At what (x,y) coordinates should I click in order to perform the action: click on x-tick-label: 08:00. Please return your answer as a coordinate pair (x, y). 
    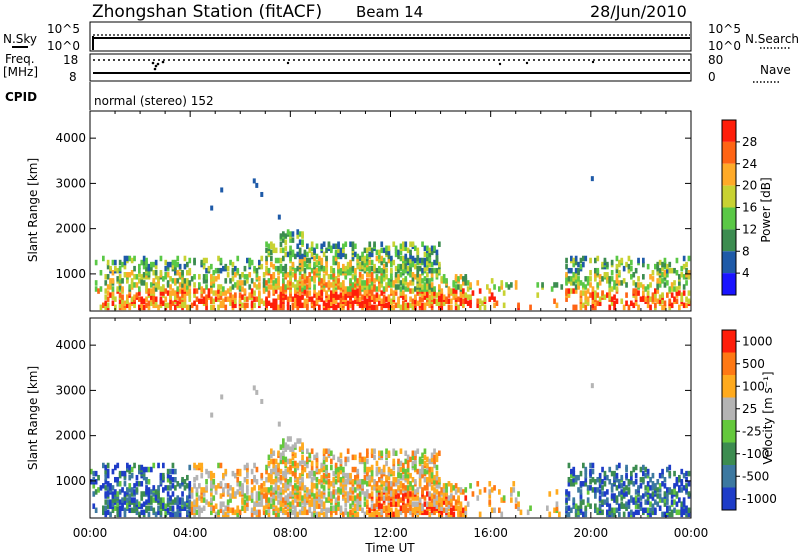
    Looking at the image, I should click on (290, 533).